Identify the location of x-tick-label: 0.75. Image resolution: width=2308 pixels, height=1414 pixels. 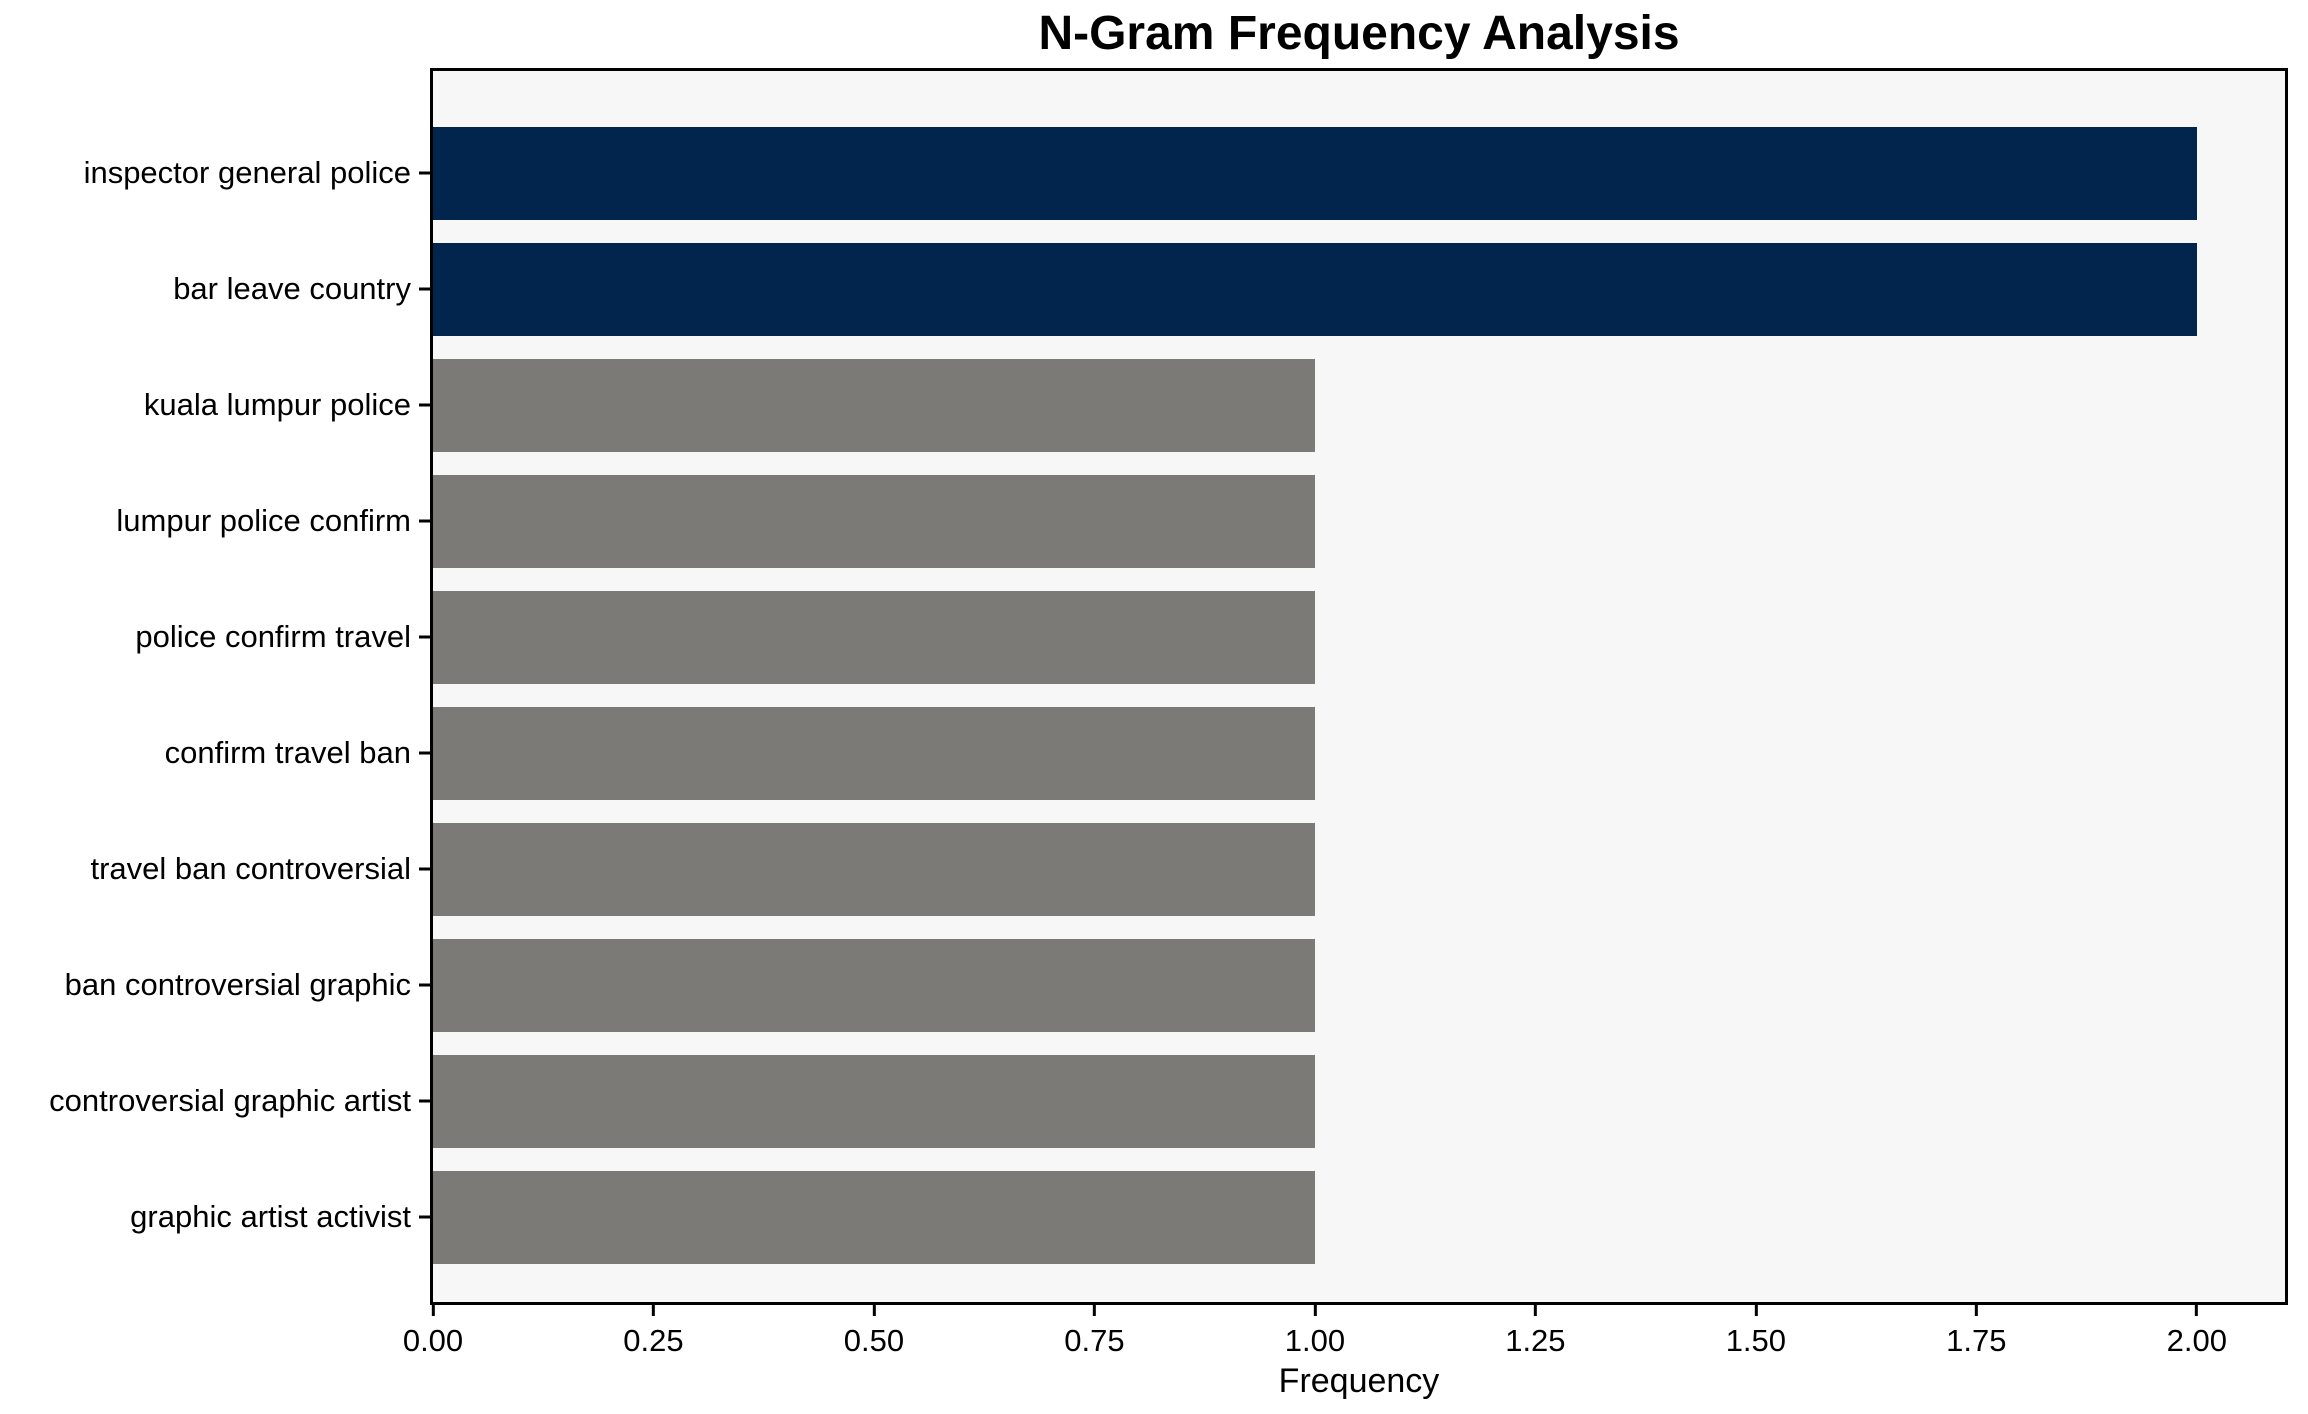
(1094, 1340).